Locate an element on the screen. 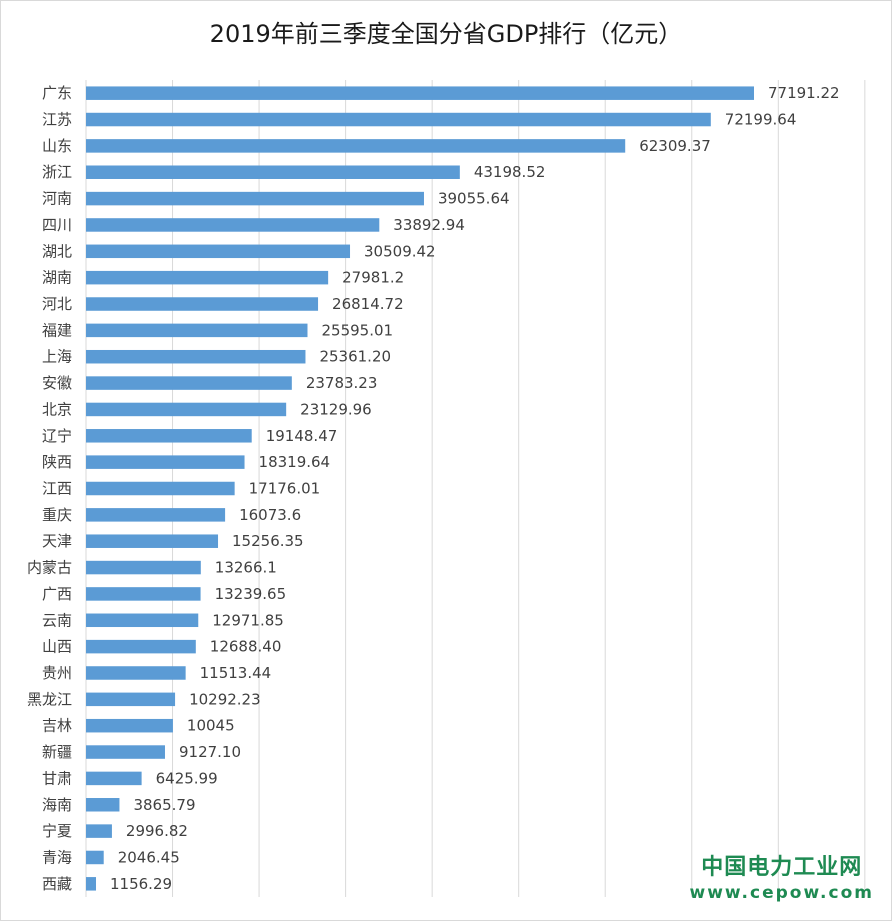 This screenshot has height=921, width=892. category-label: 天津 is located at coordinates (57, 541).